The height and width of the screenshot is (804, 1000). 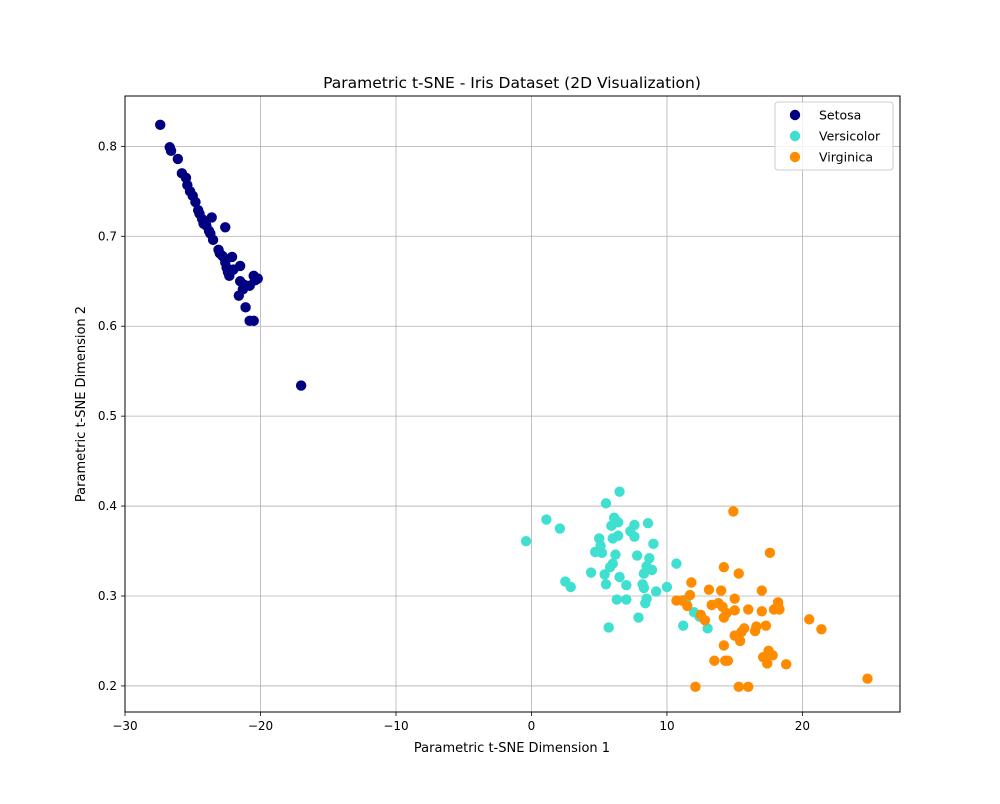 I want to click on legend-label-setosa: Setosa, so click(x=840, y=115).